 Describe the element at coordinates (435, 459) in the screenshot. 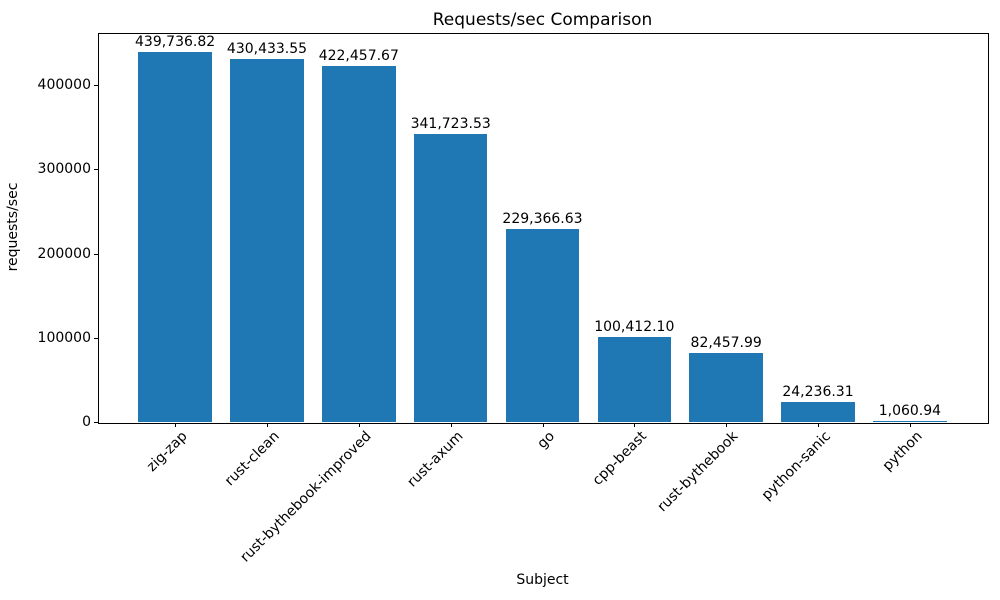

I see `x-tick-label: rust-axum` at that location.